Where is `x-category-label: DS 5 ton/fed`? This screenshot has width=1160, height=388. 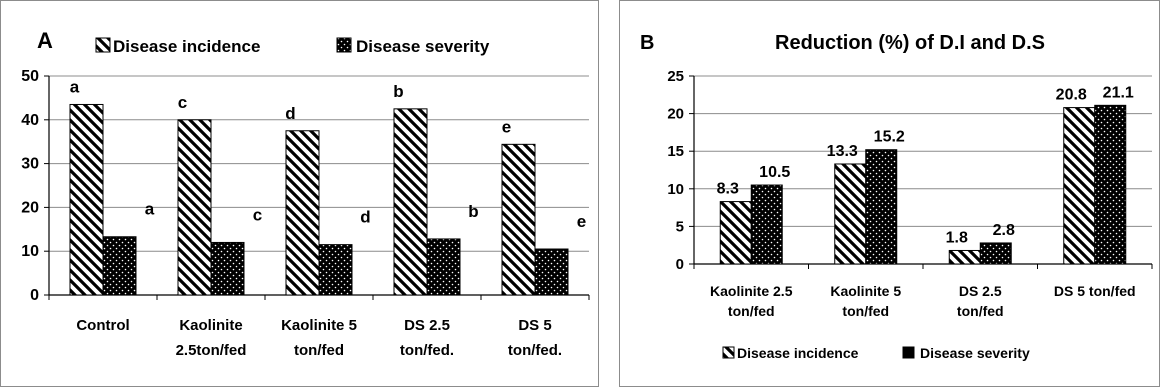 x-category-label: DS 5 ton/fed is located at coordinates (1095, 291).